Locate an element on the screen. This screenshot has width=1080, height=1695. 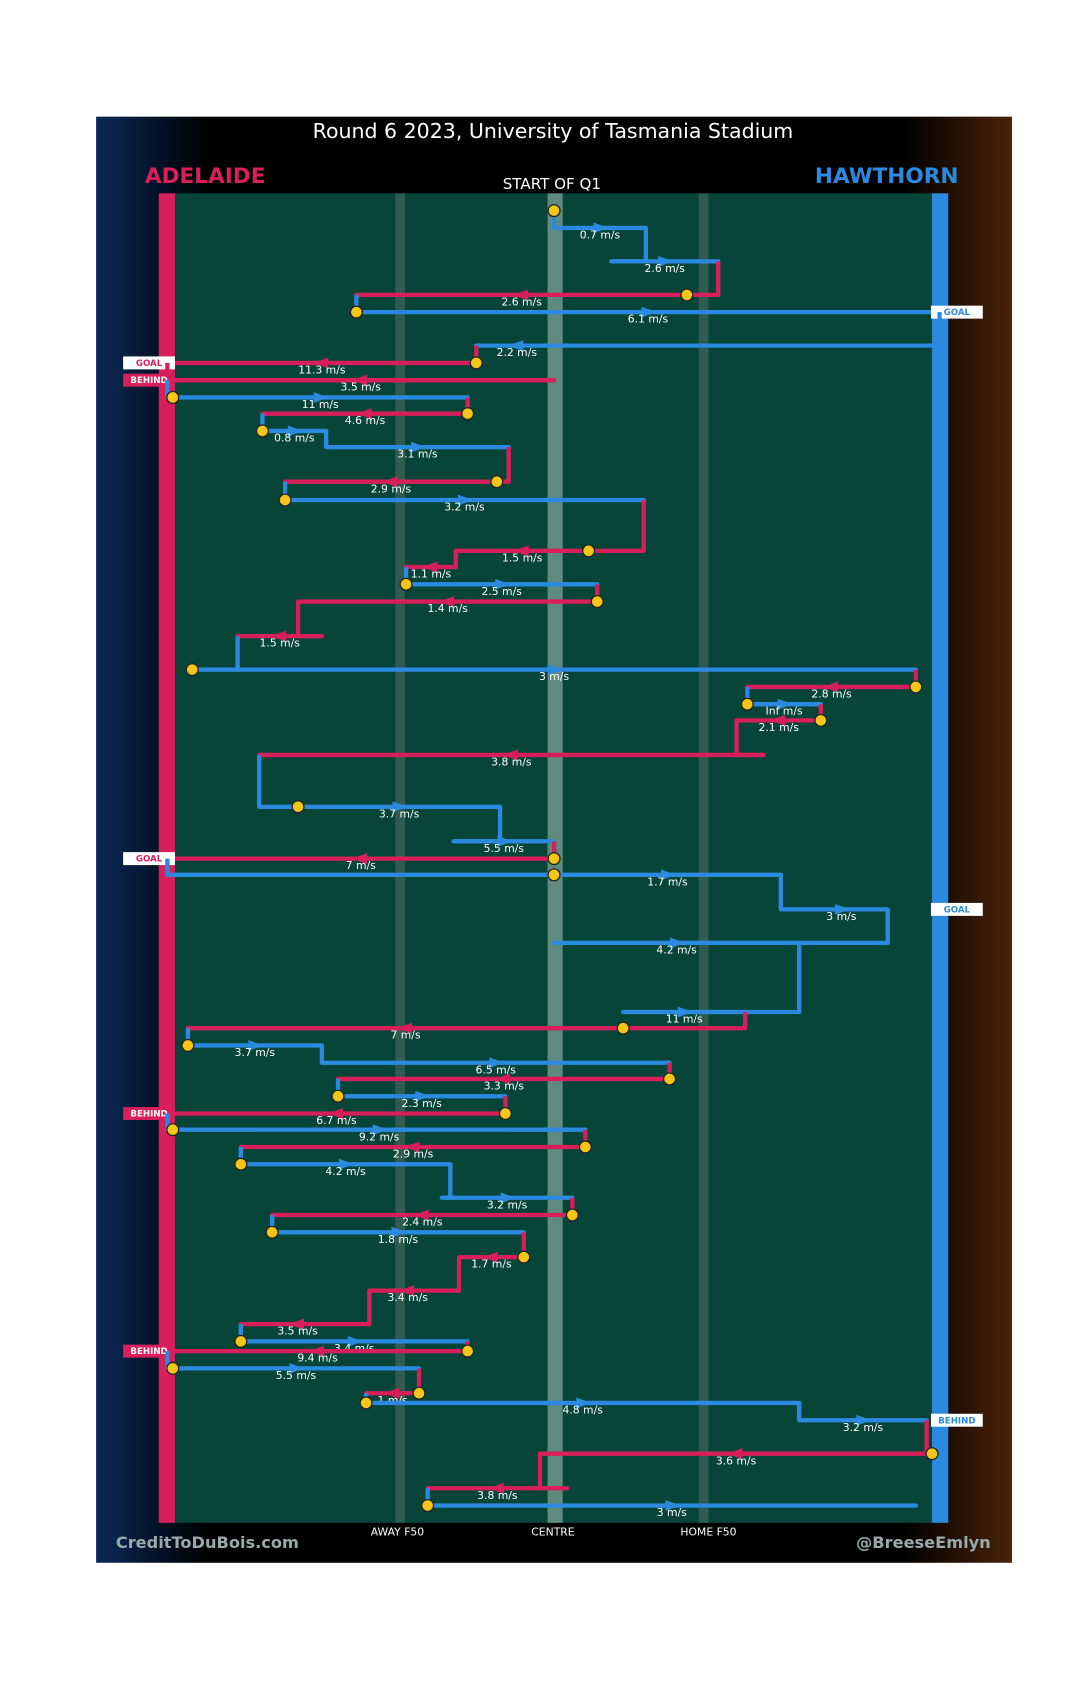
home-f50-line is located at coordinates (703, 858).